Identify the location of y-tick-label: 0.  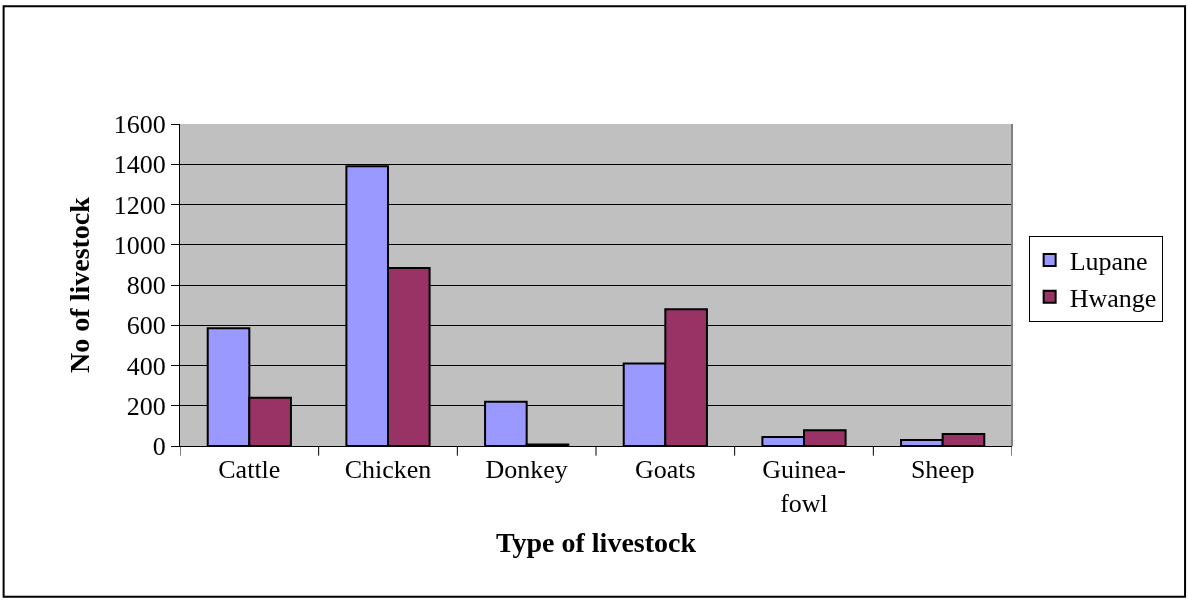
(159, 447).